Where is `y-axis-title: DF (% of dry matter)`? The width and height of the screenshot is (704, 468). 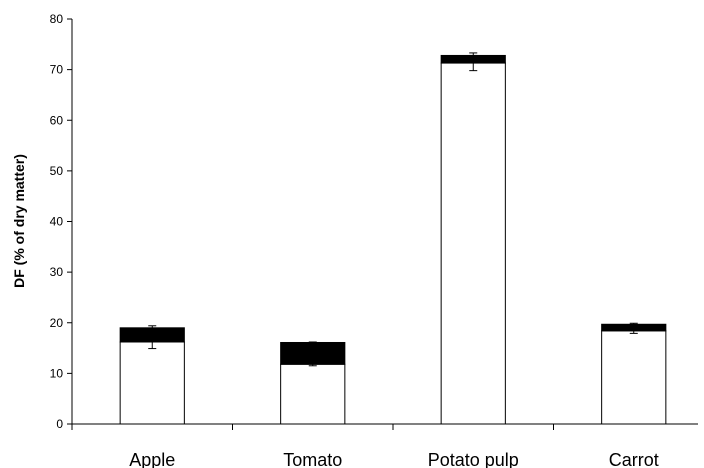 y-axis-title: DF (% of dry matter) is located at coordinates (19, 221).